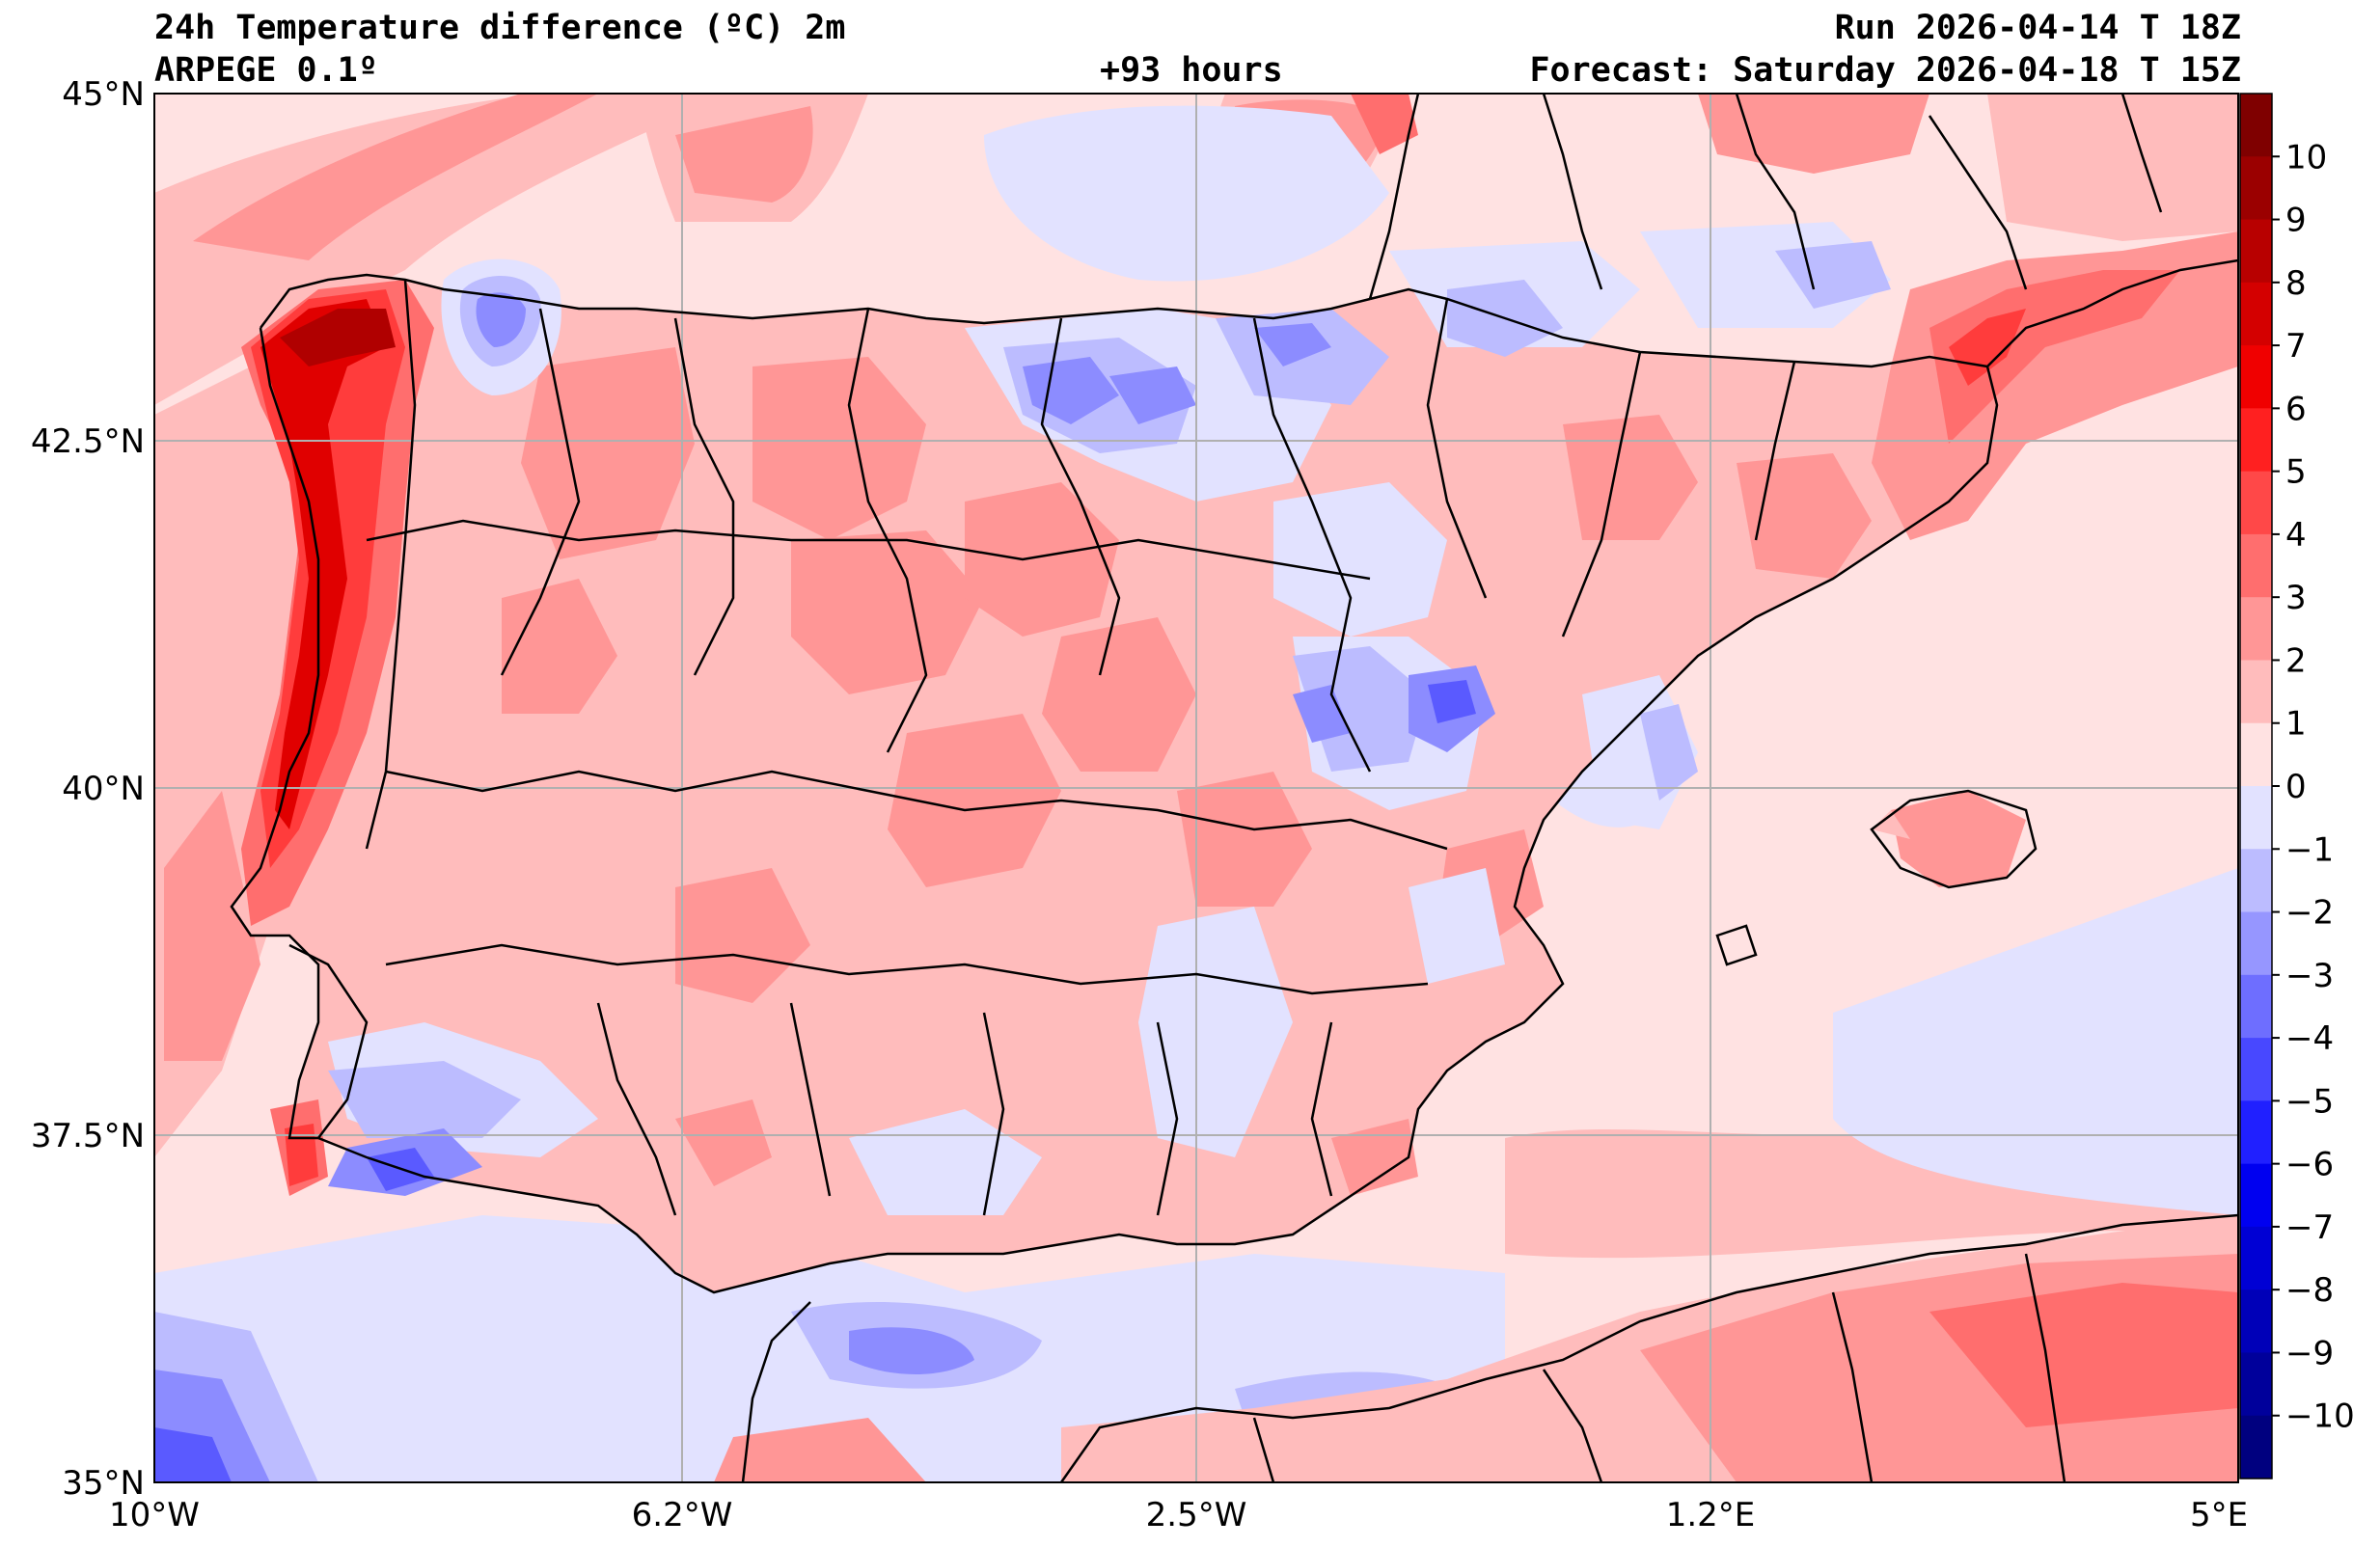  Describe the element at coordinates (104, 95) in the screenshot. I see `lat-tick-label: 45°N` at that location.